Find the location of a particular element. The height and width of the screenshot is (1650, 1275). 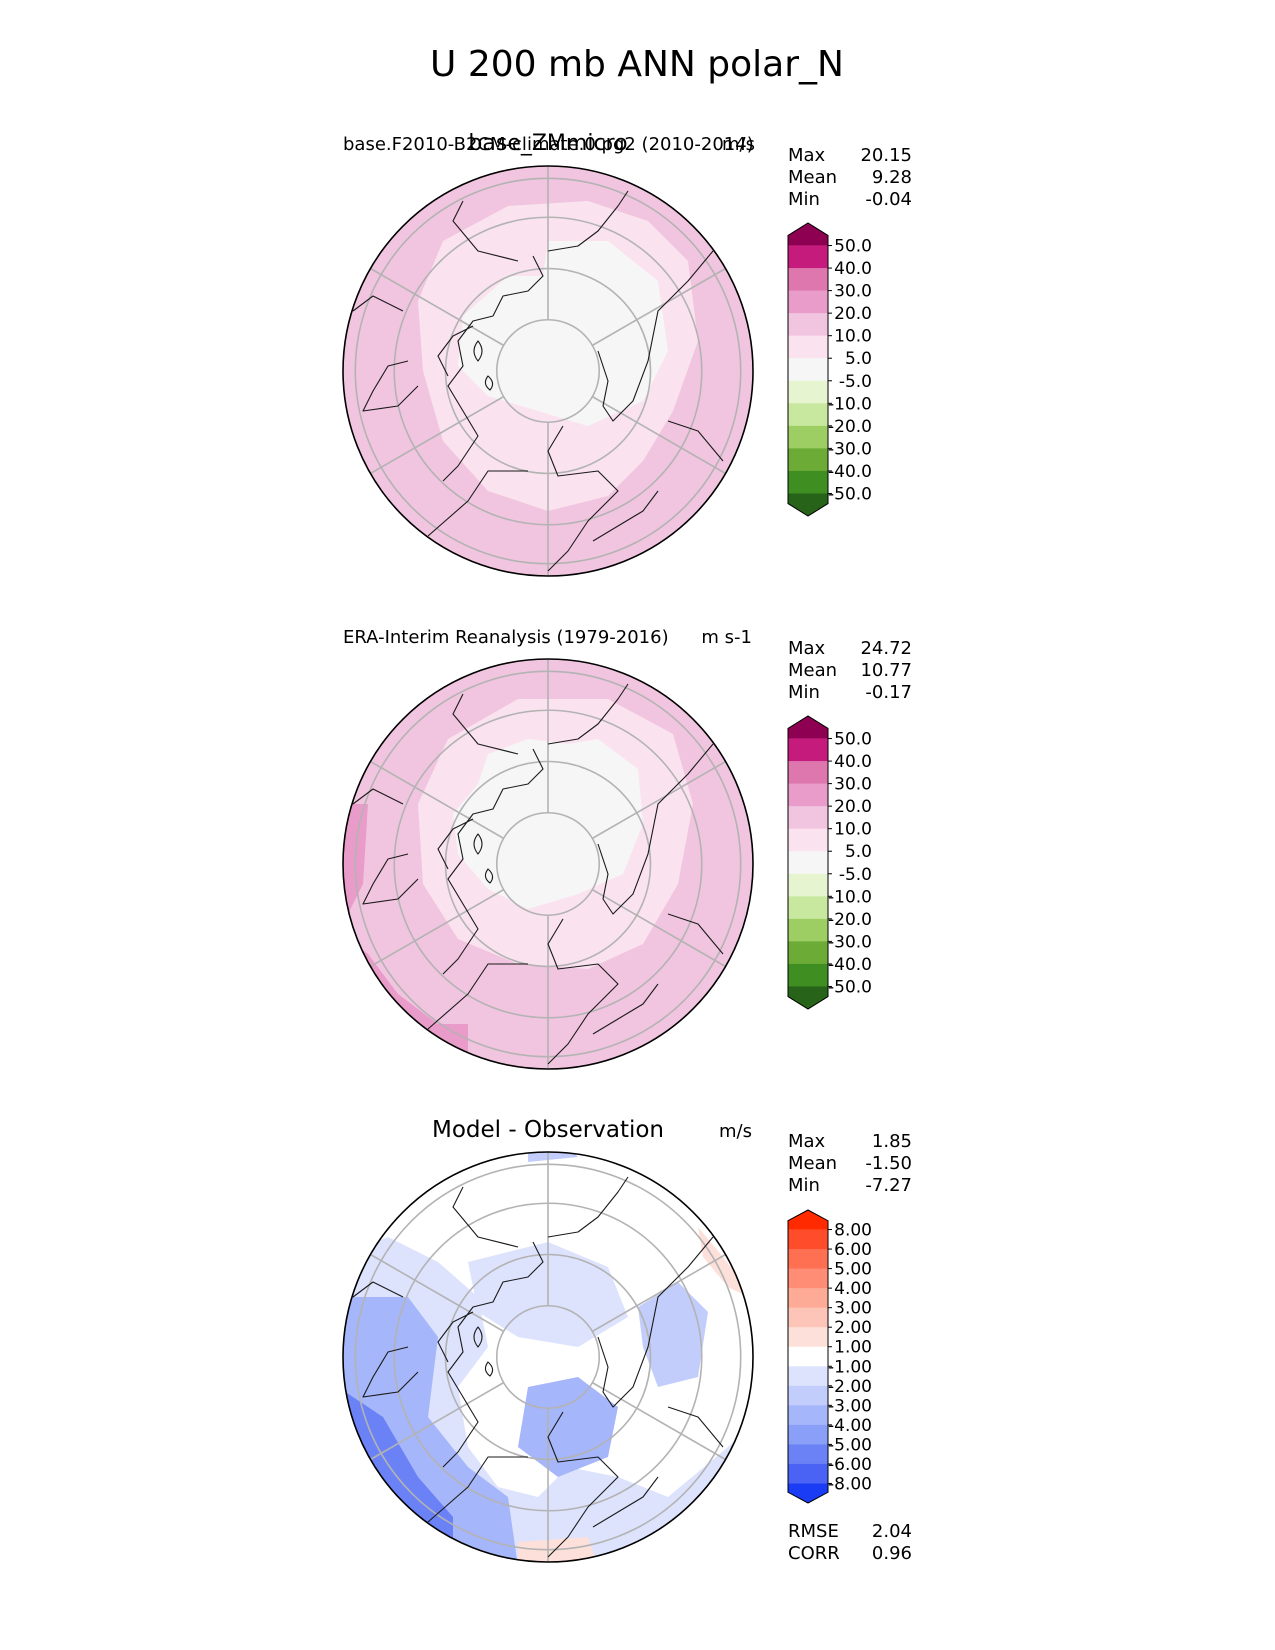

colorbar-tick-label: 2.00 is located at coordinates (853, 1328).